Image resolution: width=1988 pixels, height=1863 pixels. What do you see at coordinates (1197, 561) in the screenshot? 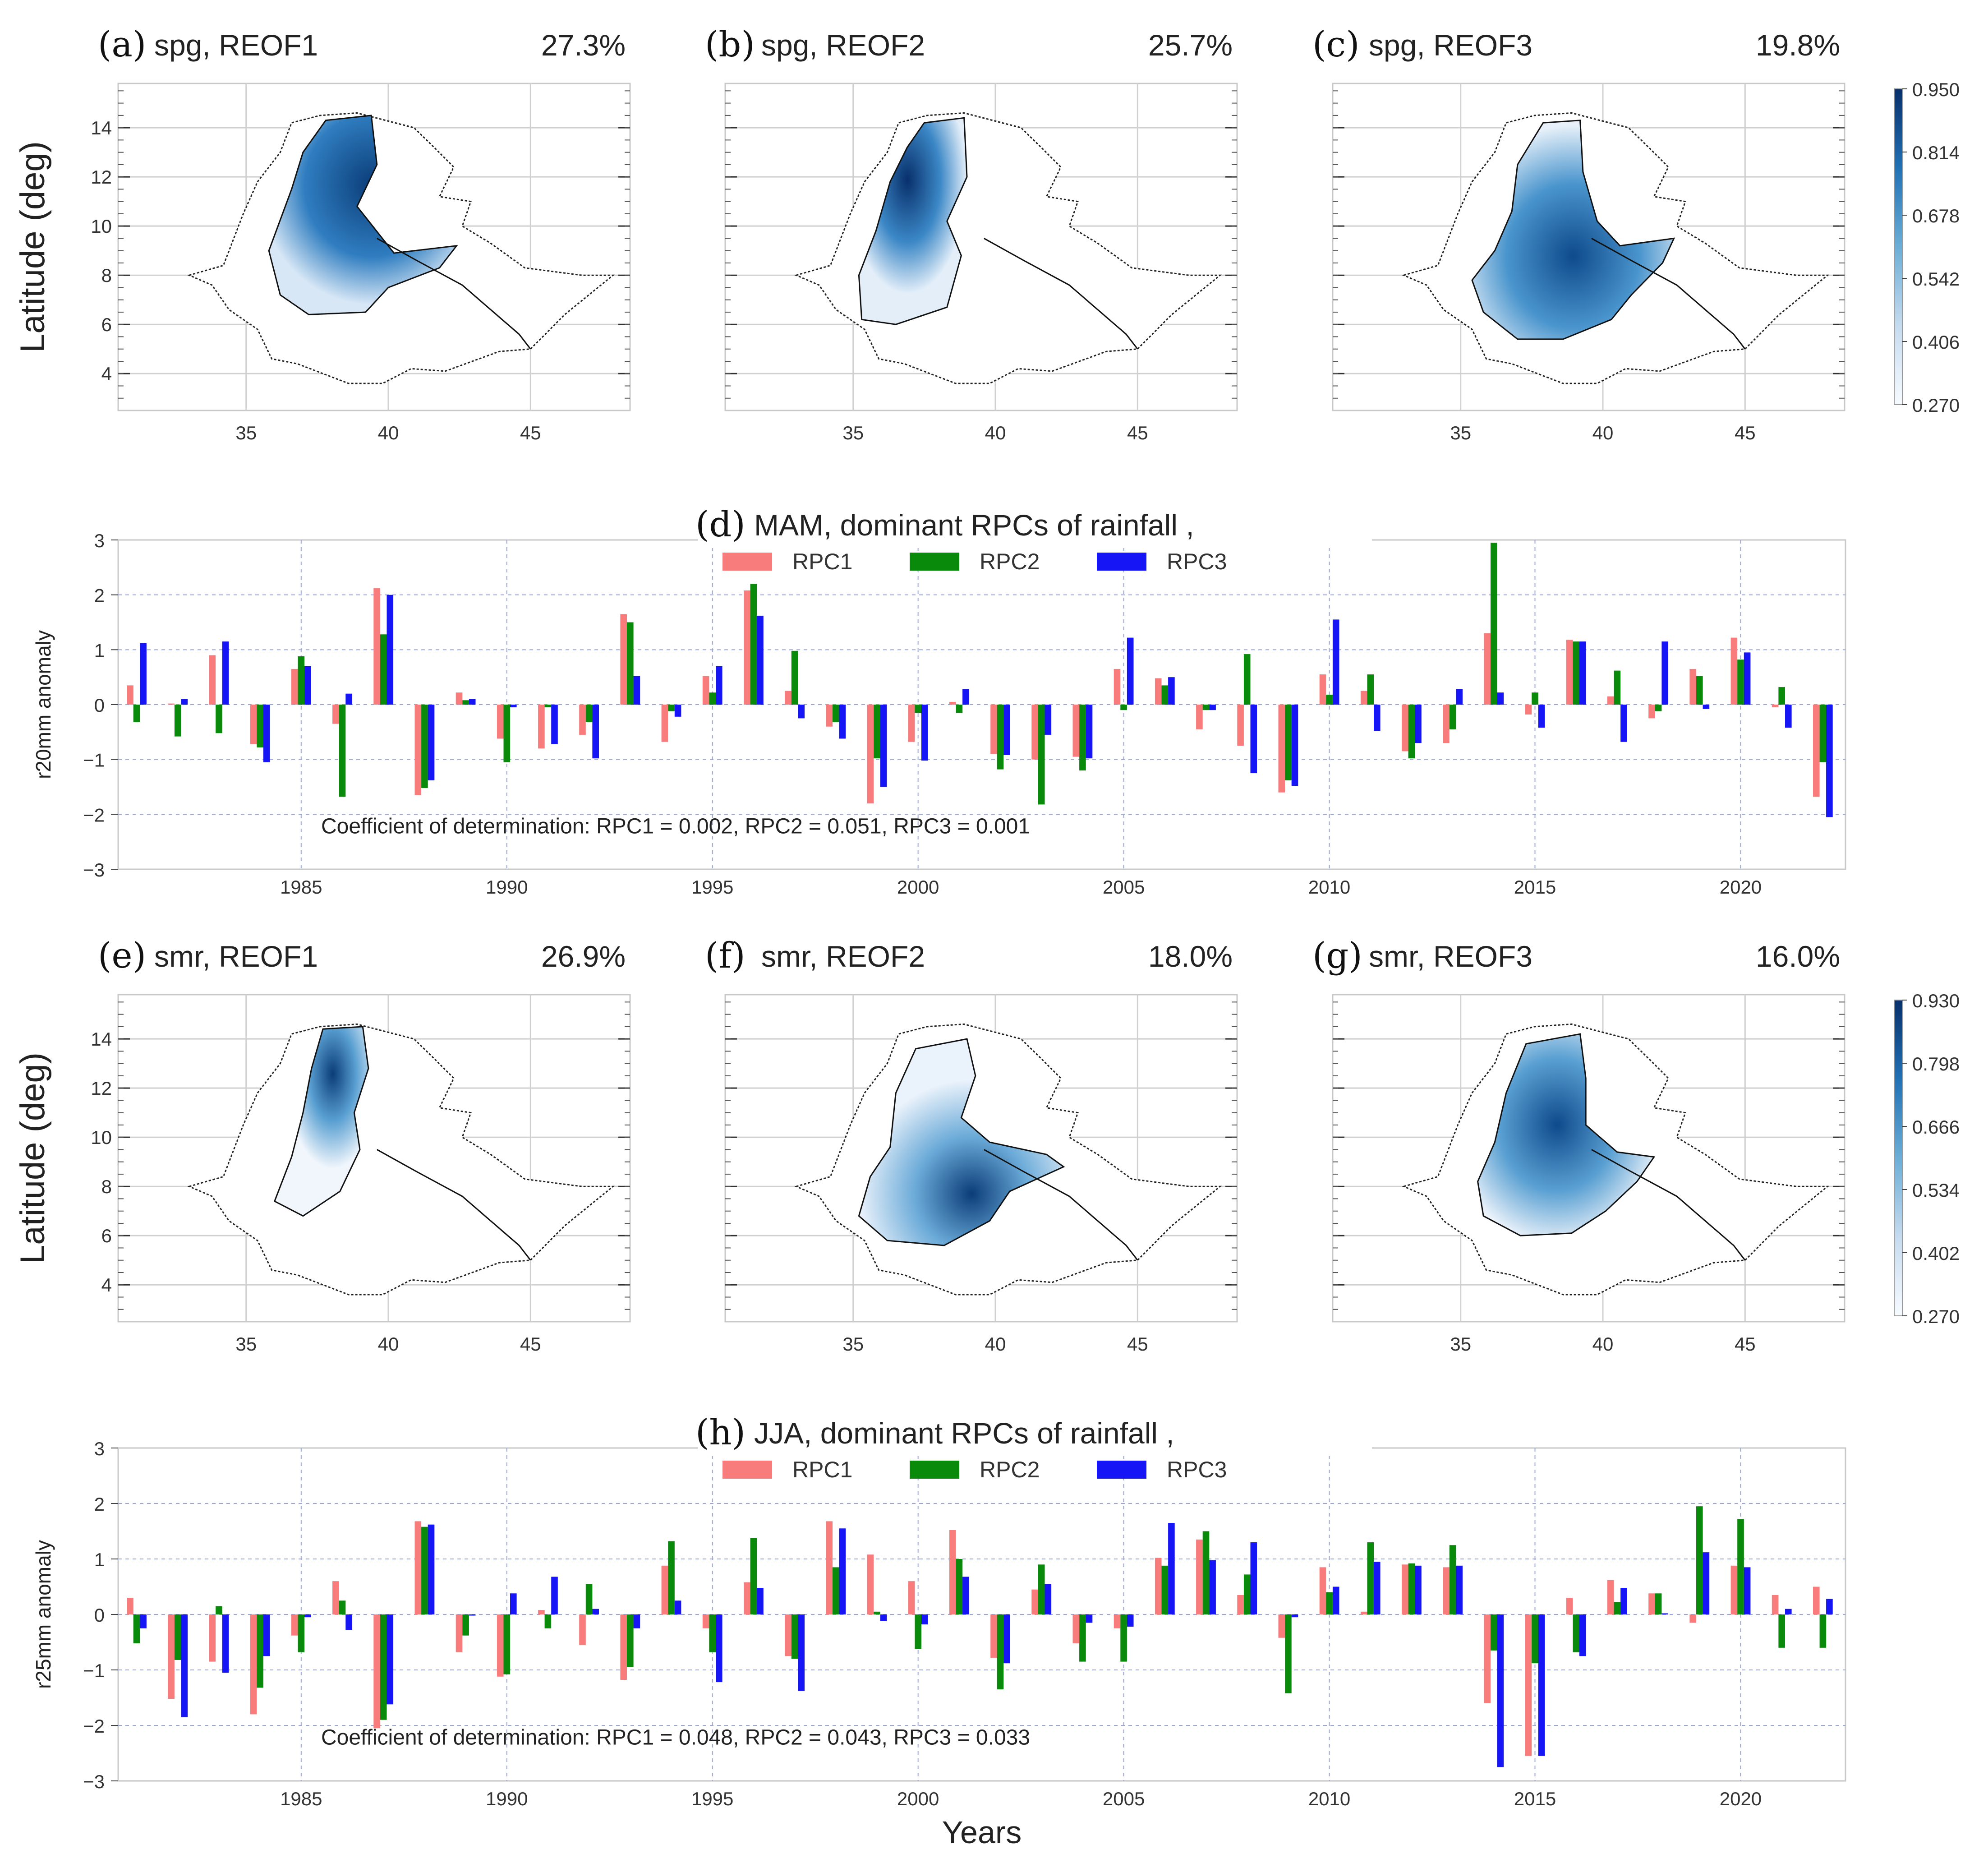
I see `legend-label: RPC3` at bounding box center [1197, 561].